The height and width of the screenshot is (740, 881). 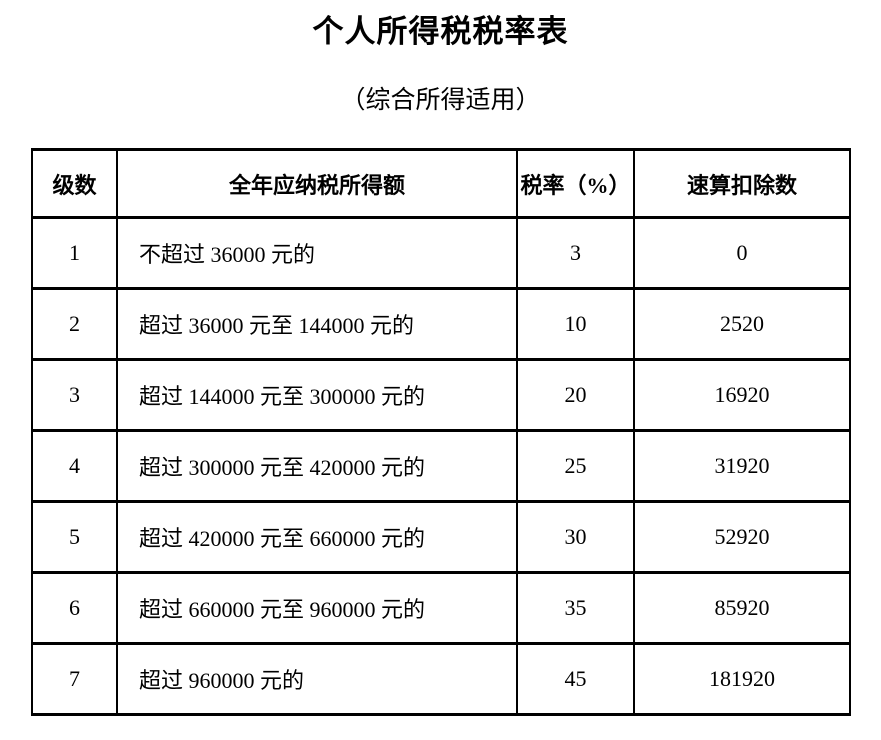 I want to click on cell-deduction: 181920, so click(x=742, y=679).